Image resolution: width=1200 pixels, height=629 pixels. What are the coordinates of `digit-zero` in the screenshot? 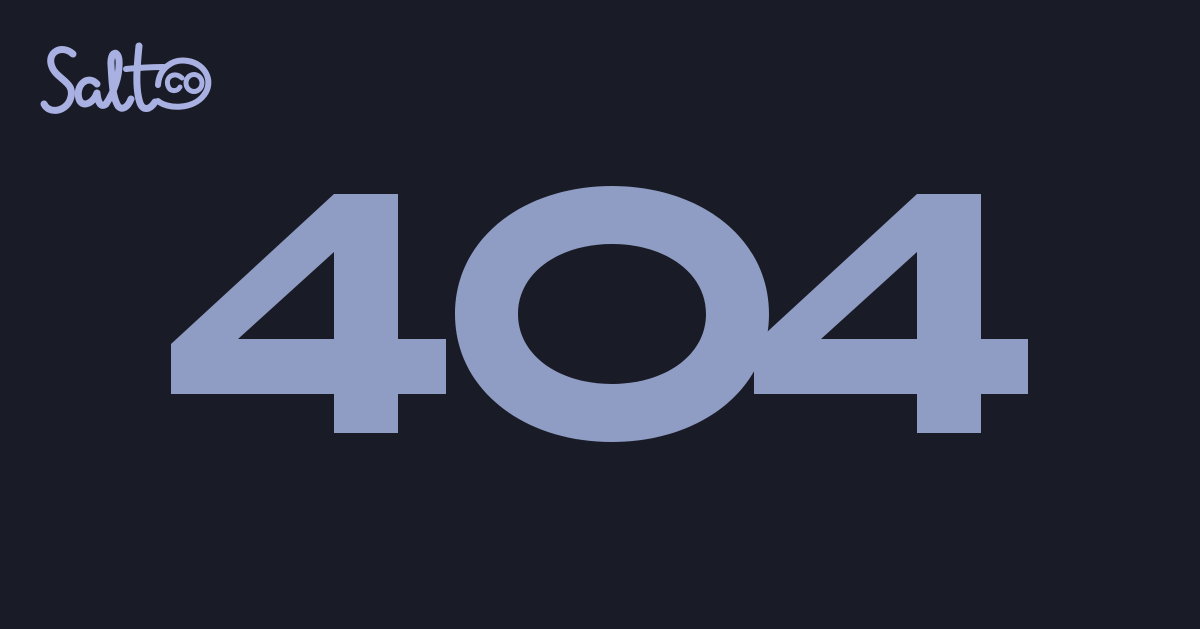 It's located at (612, 314).